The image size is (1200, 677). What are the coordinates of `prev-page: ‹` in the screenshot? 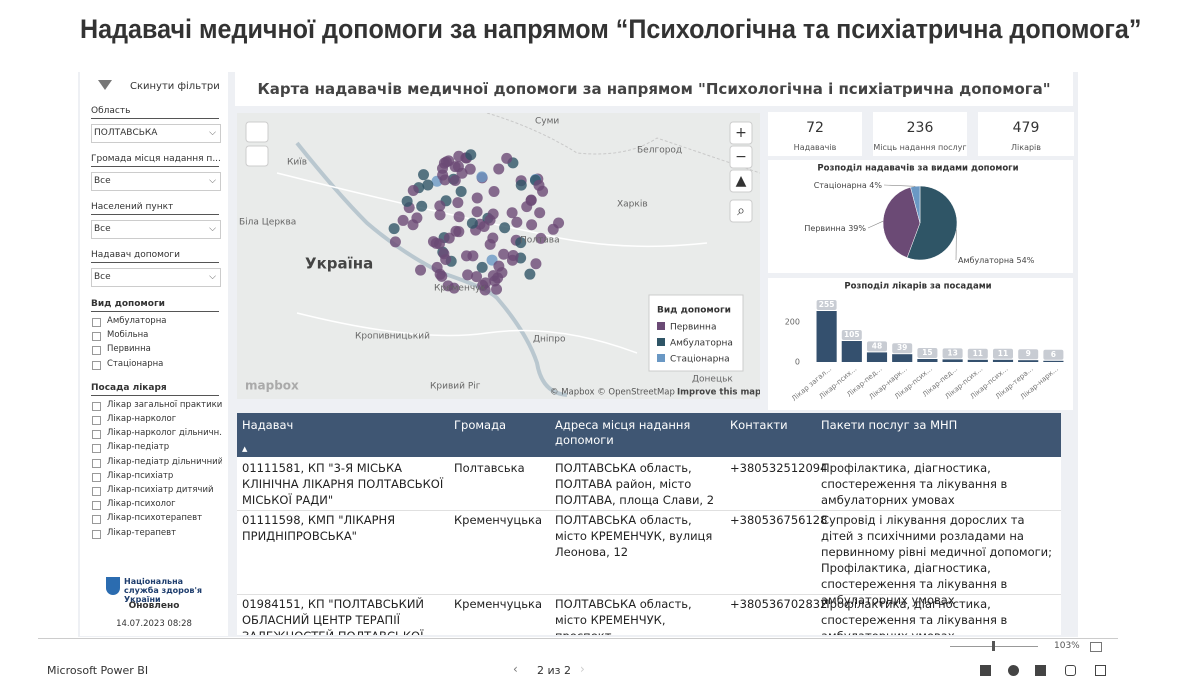 It's located at (515, 669).